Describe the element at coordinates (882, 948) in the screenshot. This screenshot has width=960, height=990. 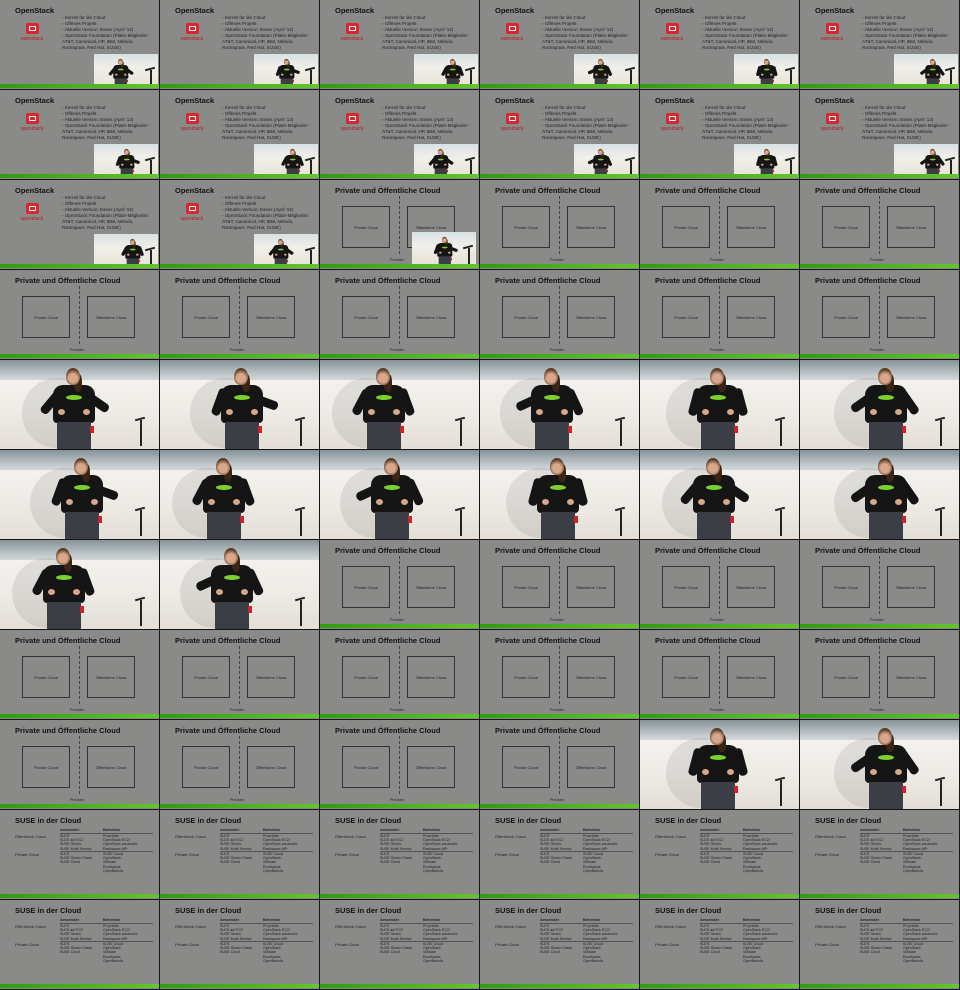
I see `cell-list: SLES SUSE Studio Onsite SUSE Cloud` at that location.